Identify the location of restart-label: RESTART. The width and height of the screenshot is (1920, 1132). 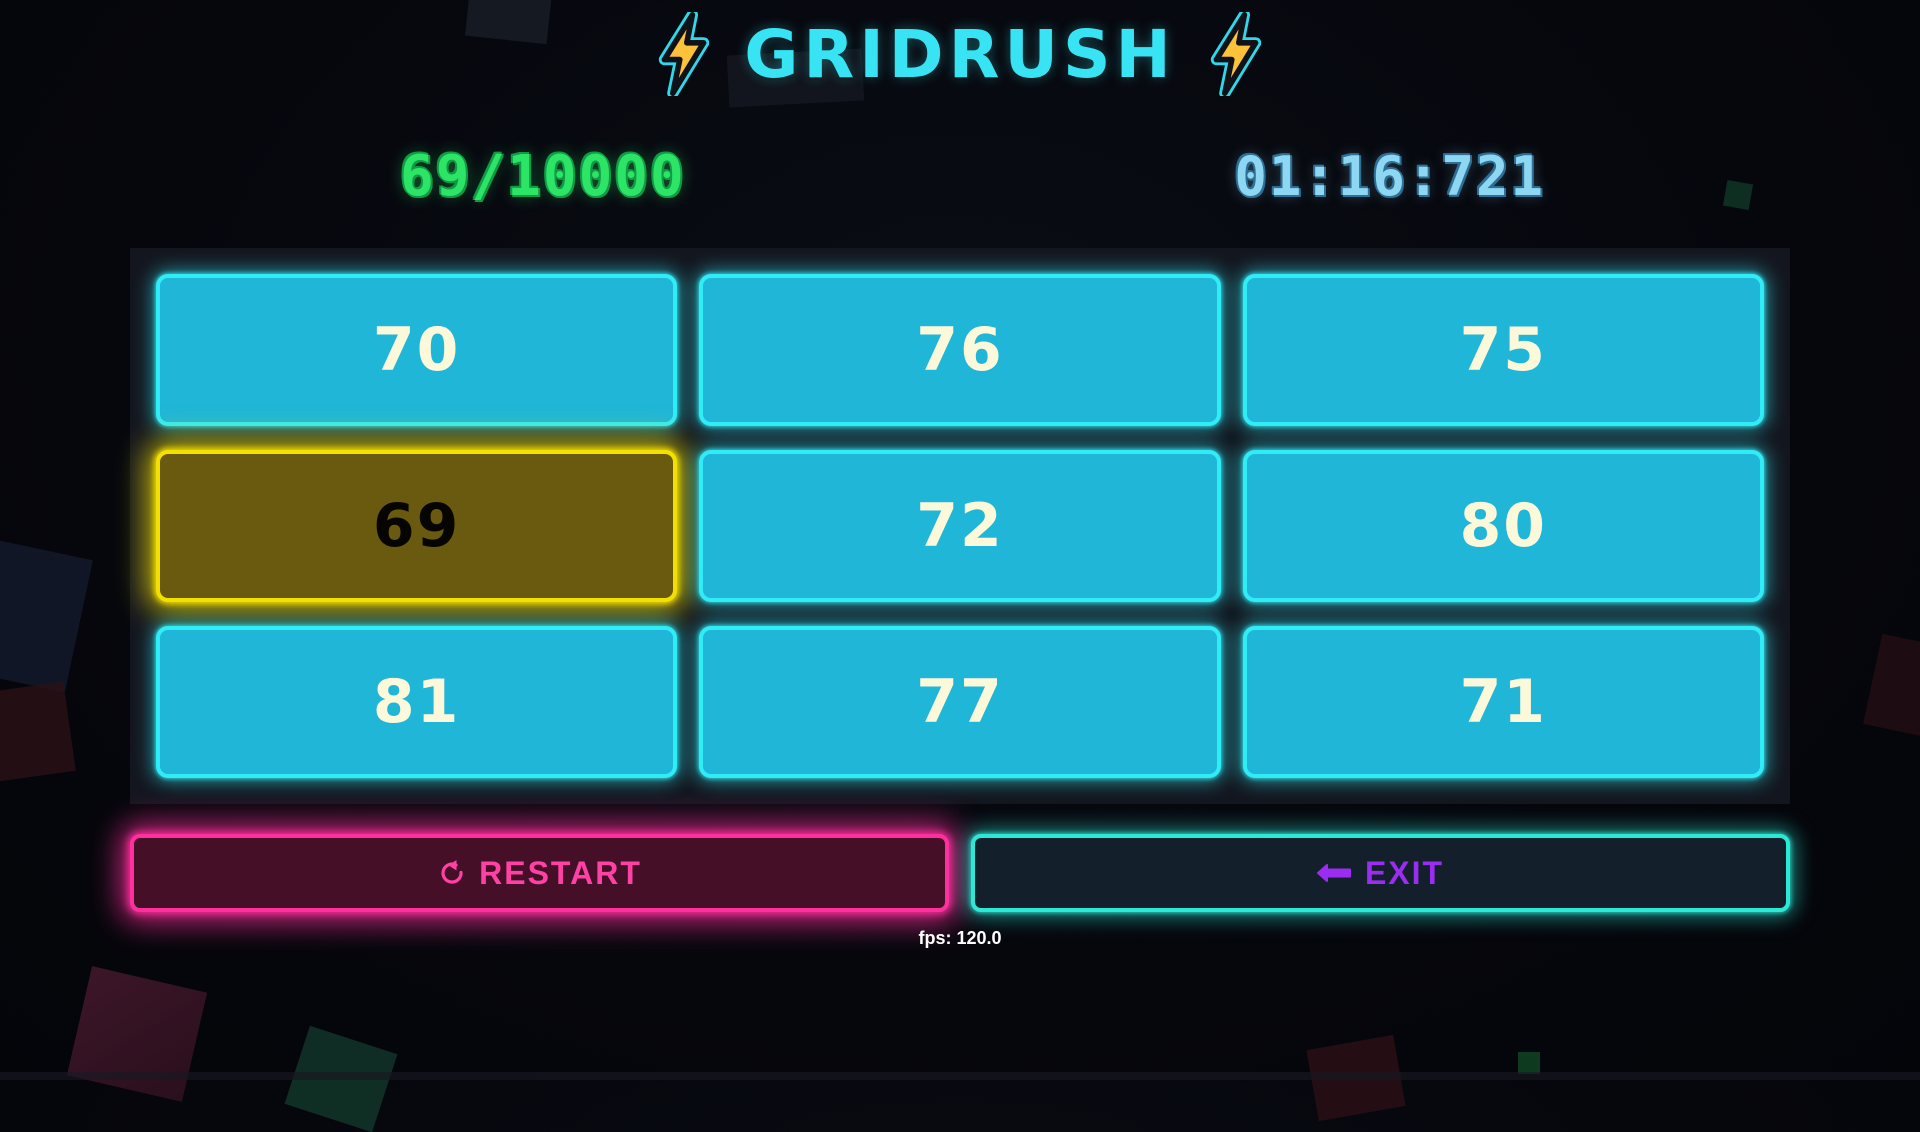
(560, 872).